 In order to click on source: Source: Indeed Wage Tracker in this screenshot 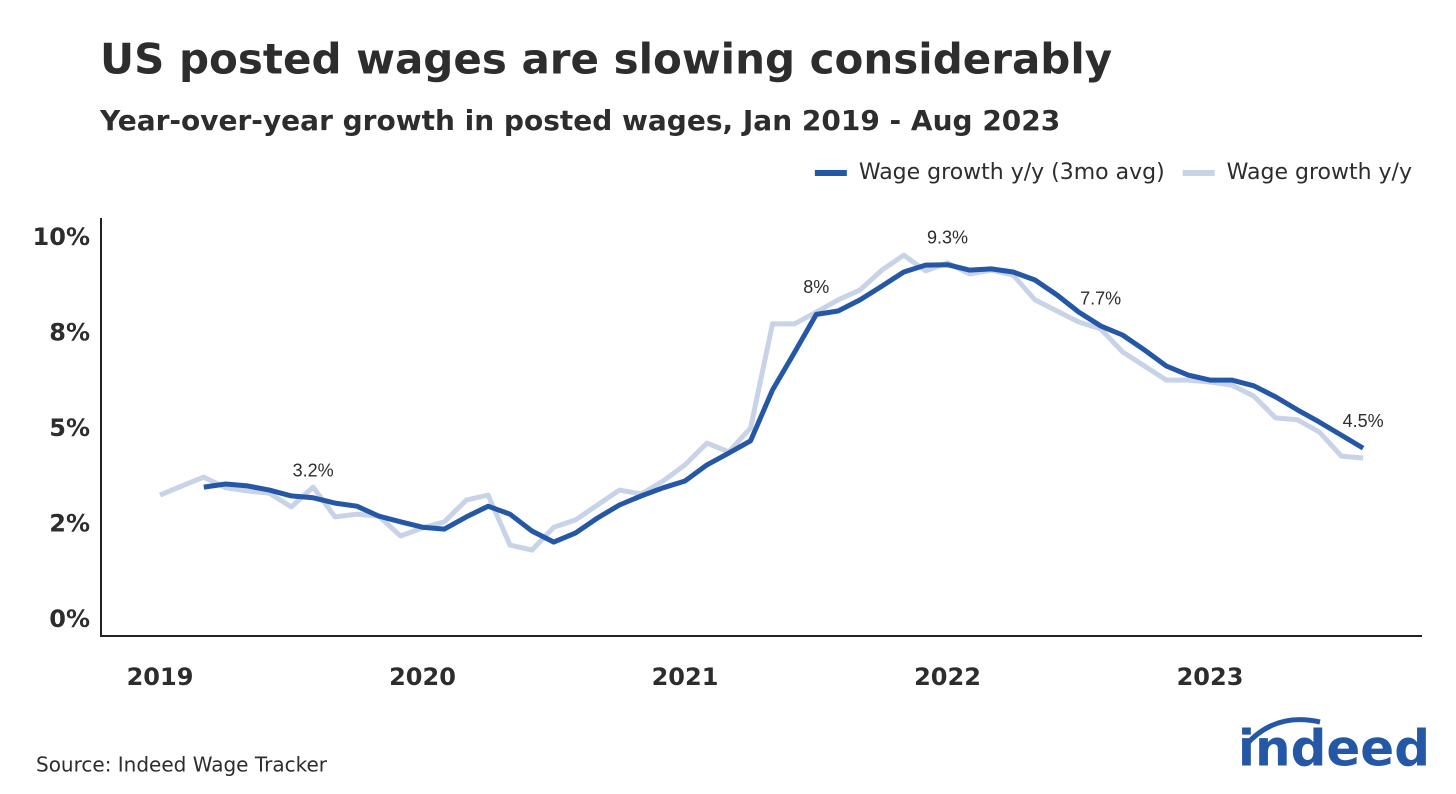, I will do `click(182, 765)`.